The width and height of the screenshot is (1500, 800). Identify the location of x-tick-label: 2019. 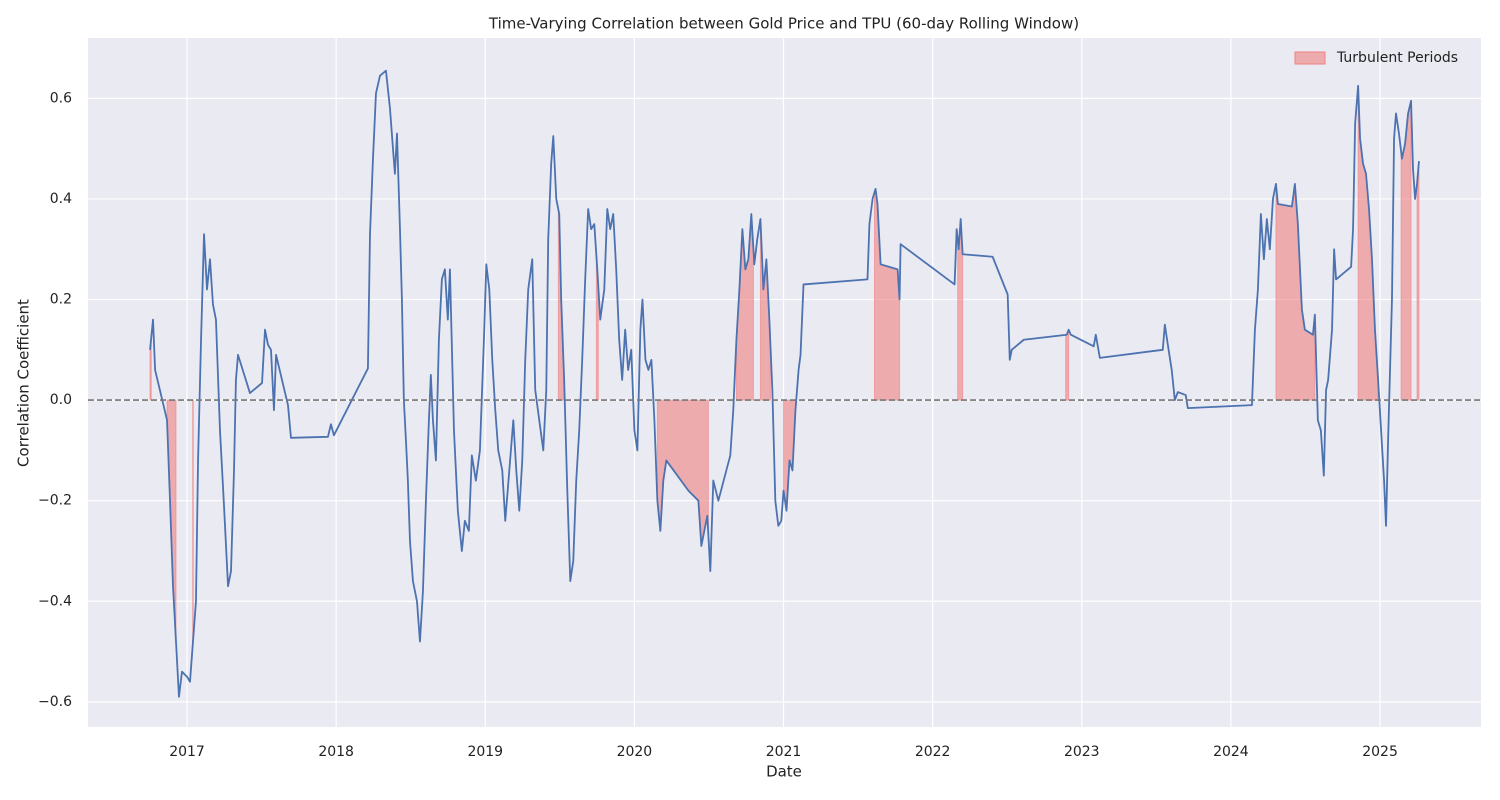
(485, 752).